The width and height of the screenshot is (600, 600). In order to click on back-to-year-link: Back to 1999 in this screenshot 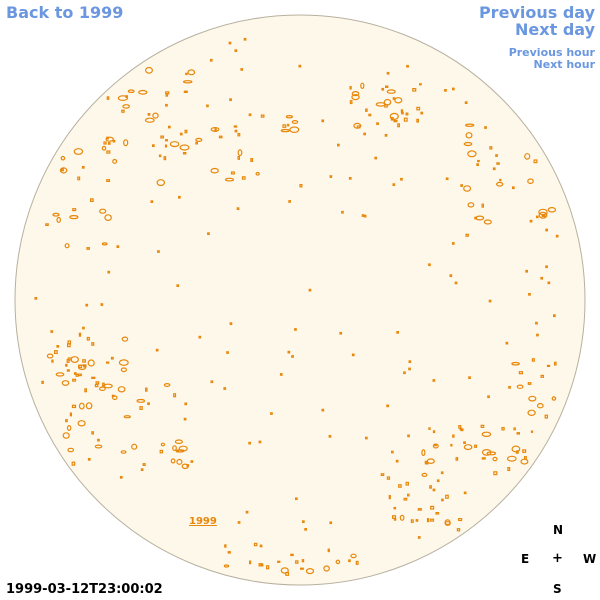, I will do `click(65, 12)`.